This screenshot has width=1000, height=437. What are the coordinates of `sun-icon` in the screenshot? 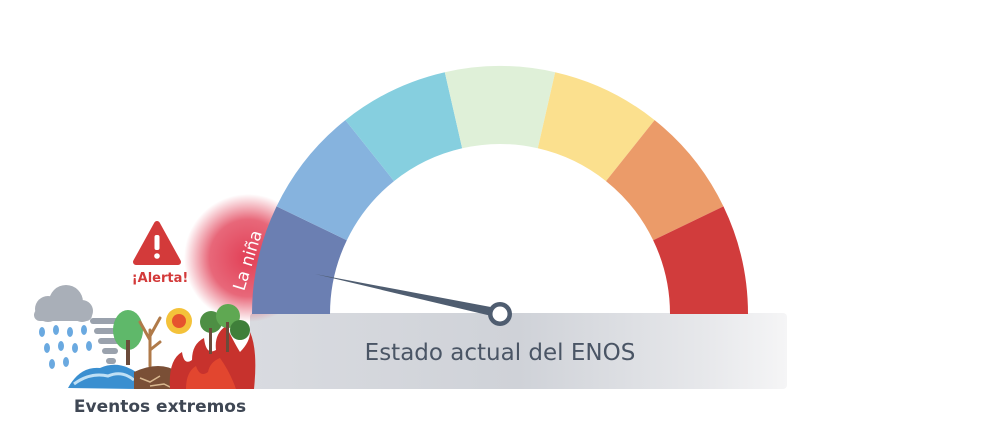 It's located at (179, 321).